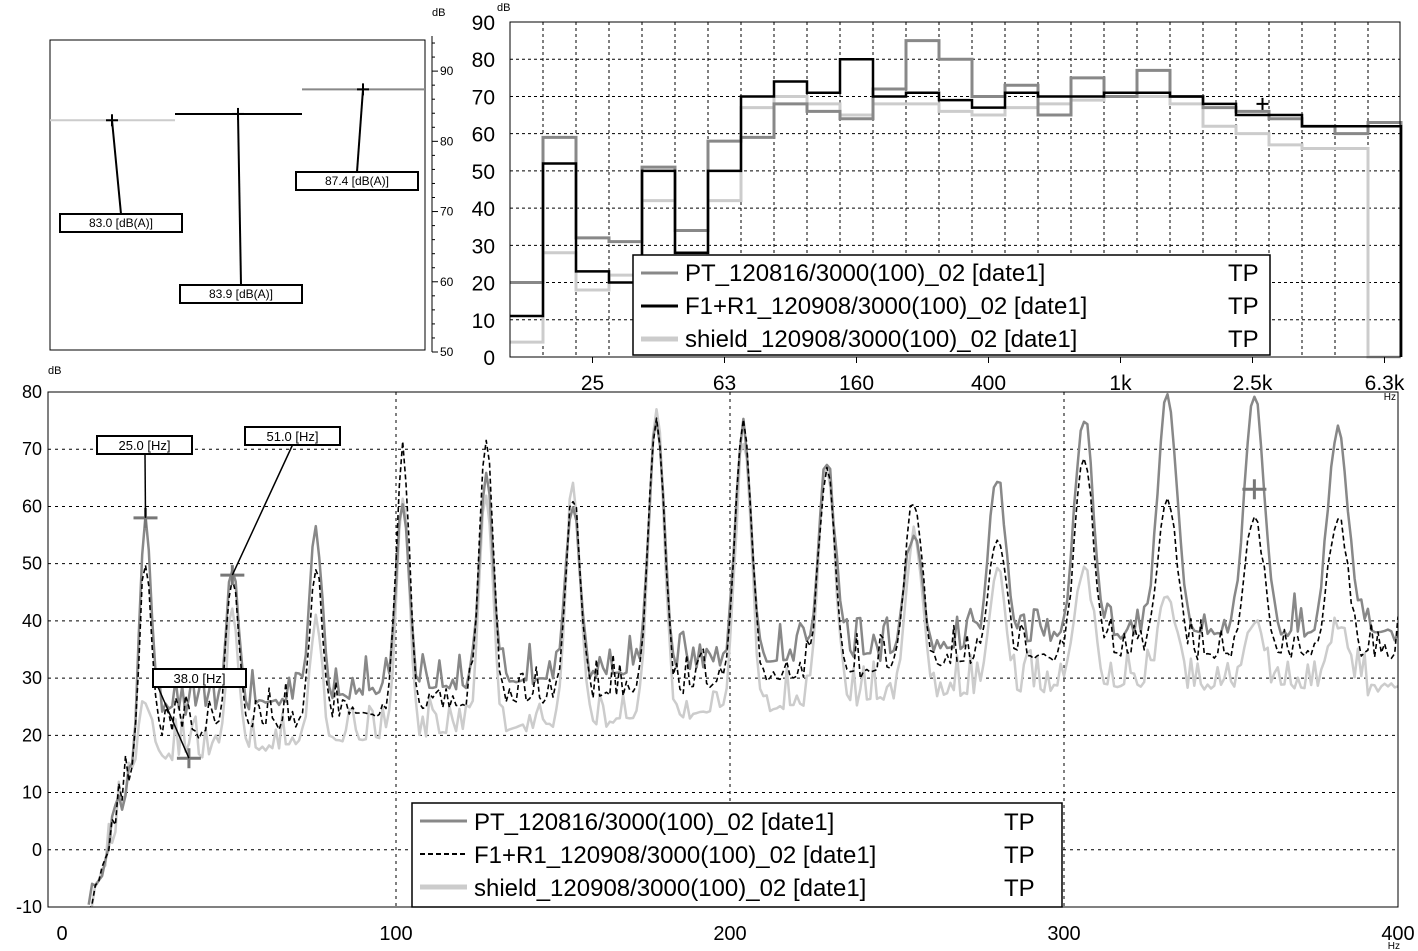 This screenshot has width=1418, height=951. I want to click on overall-level-tick-label: 60, so click(447, 282).